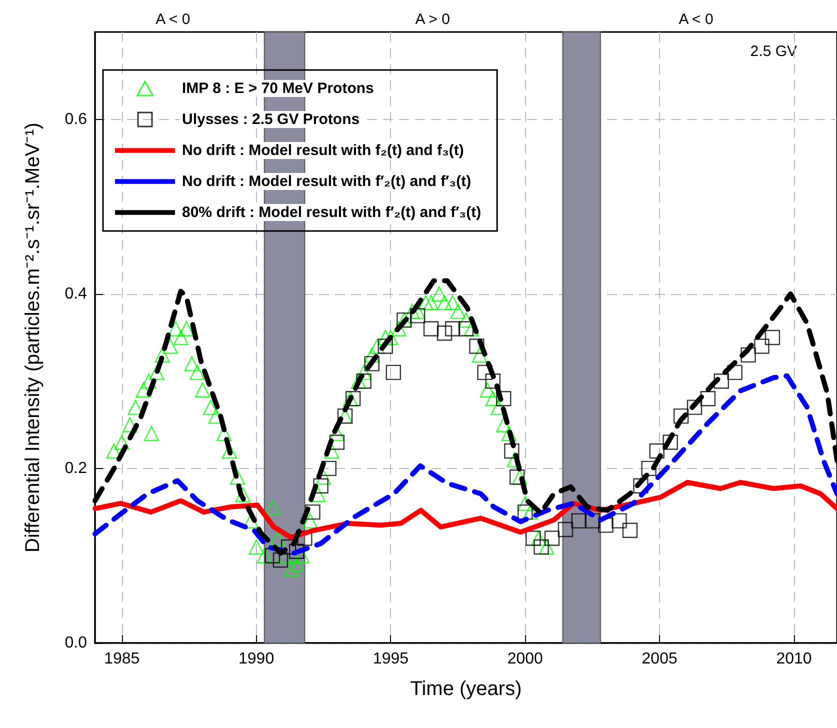  Describe the element at coordinates (76, 643) in the screenshot. I see `y-tick-label: 0.0` at that location.